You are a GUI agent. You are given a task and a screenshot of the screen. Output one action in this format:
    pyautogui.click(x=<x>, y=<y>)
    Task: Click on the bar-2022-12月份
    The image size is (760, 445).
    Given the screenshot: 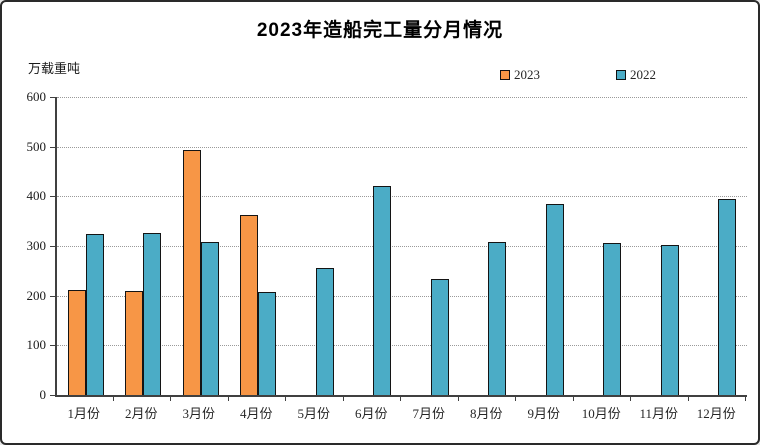 What is the action you would take?
    pyautogui.click(x=727, y=296)
    